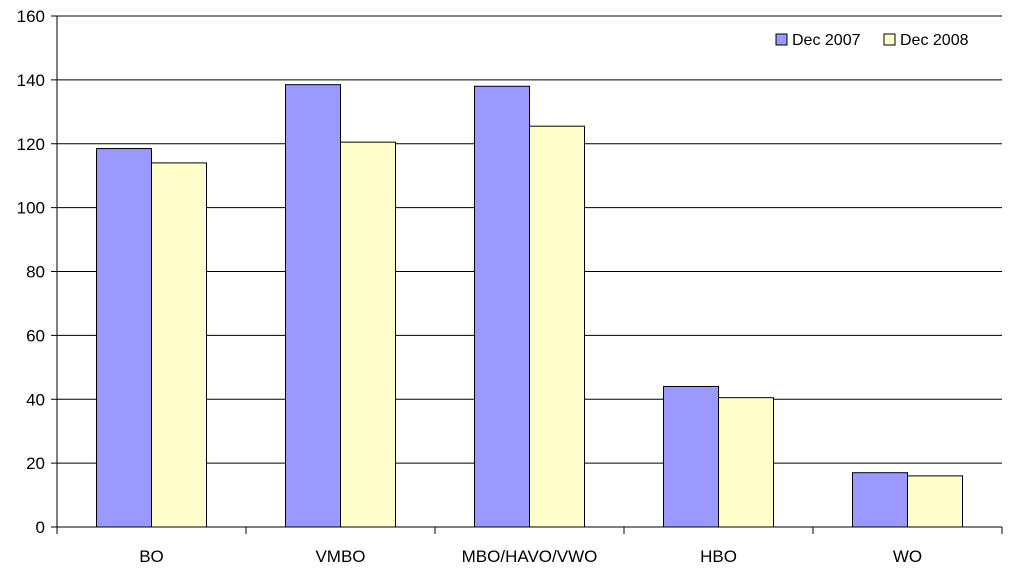 The height and width of the screenshot is (574, 1010). What do you see at coordinates (718, 556) in the screenshot?
I see `x-tick-label: HBO` at bounding box center [718, 556].